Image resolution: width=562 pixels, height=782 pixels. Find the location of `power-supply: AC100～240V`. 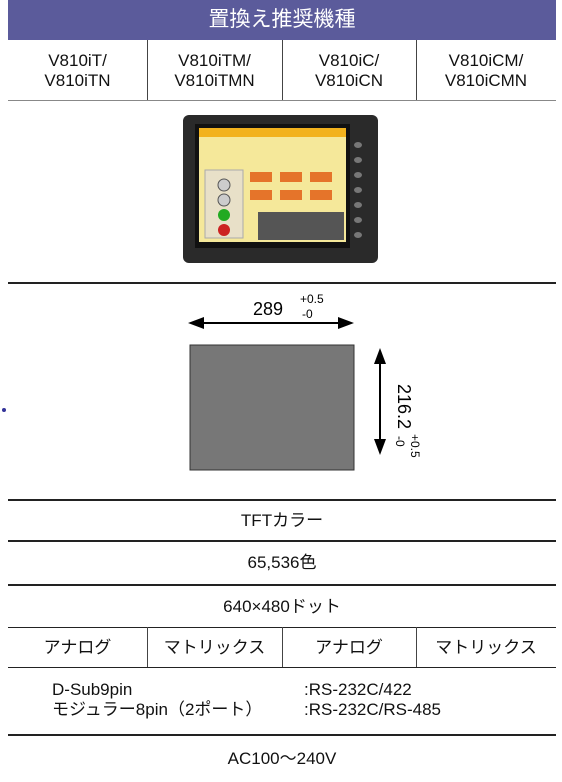

power-supply: AC100～240V is located at coordinates (282, 758).